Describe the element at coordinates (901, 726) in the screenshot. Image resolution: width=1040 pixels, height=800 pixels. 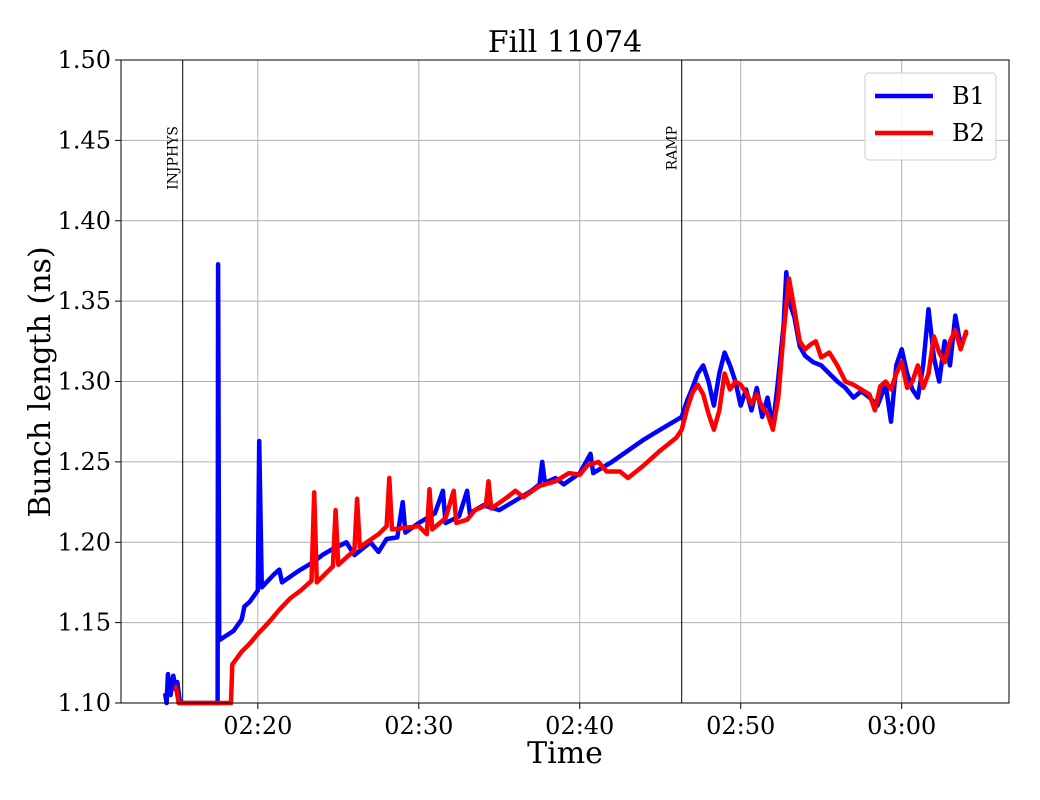
I see `x-tick-label: 03:00` at that location.